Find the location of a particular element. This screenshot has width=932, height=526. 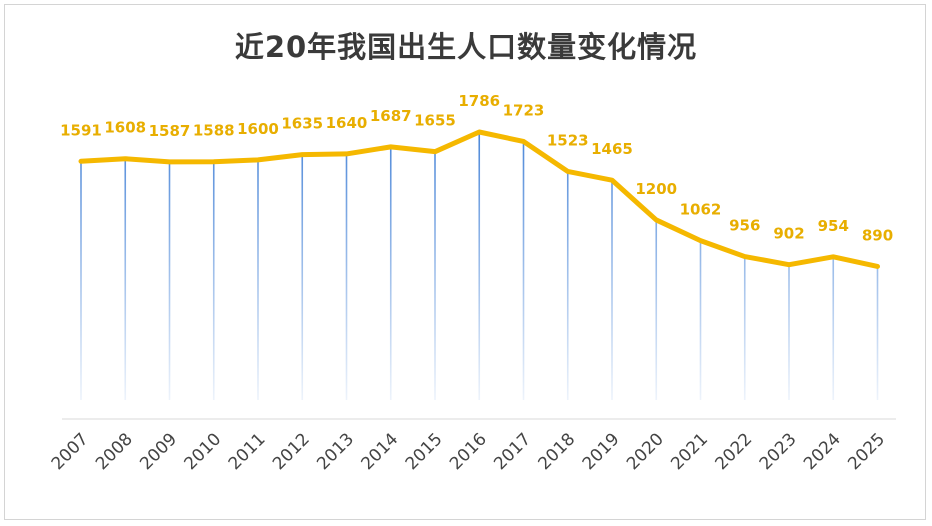

x-tick-label-2020: 2020 is located at coordinates (645, 451).